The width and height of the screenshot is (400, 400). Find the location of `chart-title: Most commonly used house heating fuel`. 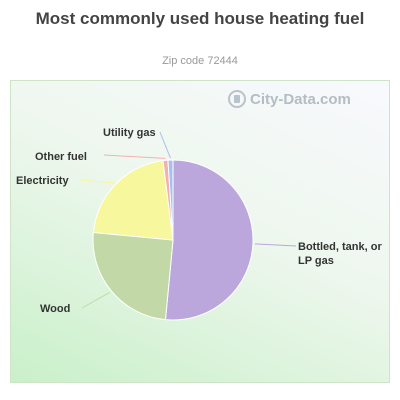

chart-title: Most commonly used house heating fuel is located at coordinates (200, 18).